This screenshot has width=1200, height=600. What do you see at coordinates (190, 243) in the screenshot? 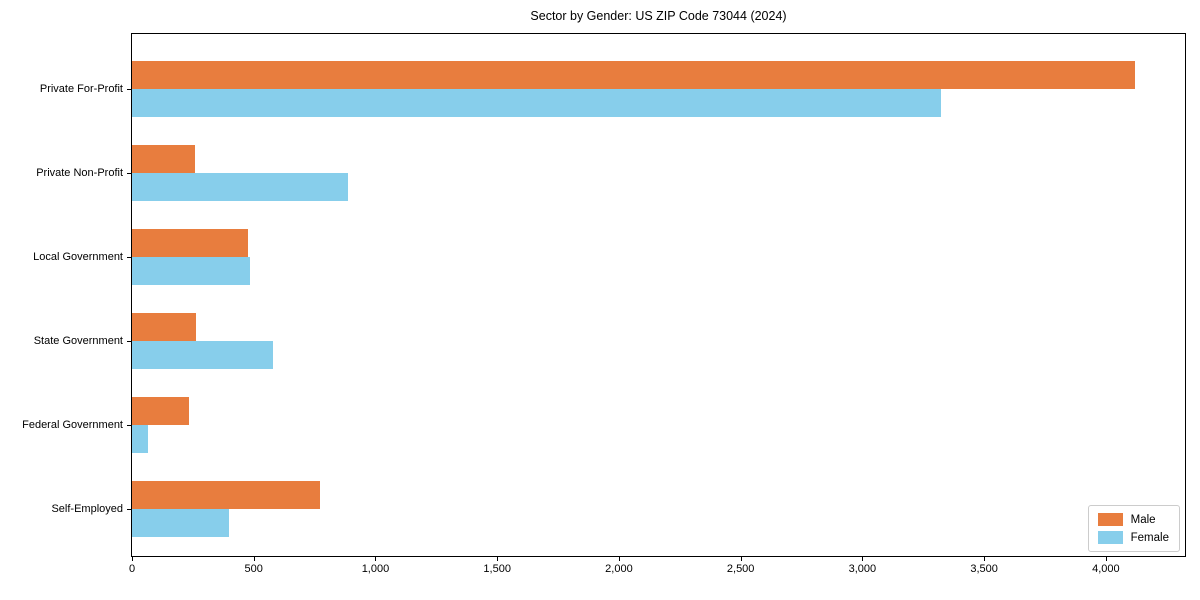
I see `bar-male-local-government` at bounding box center [190, 243].